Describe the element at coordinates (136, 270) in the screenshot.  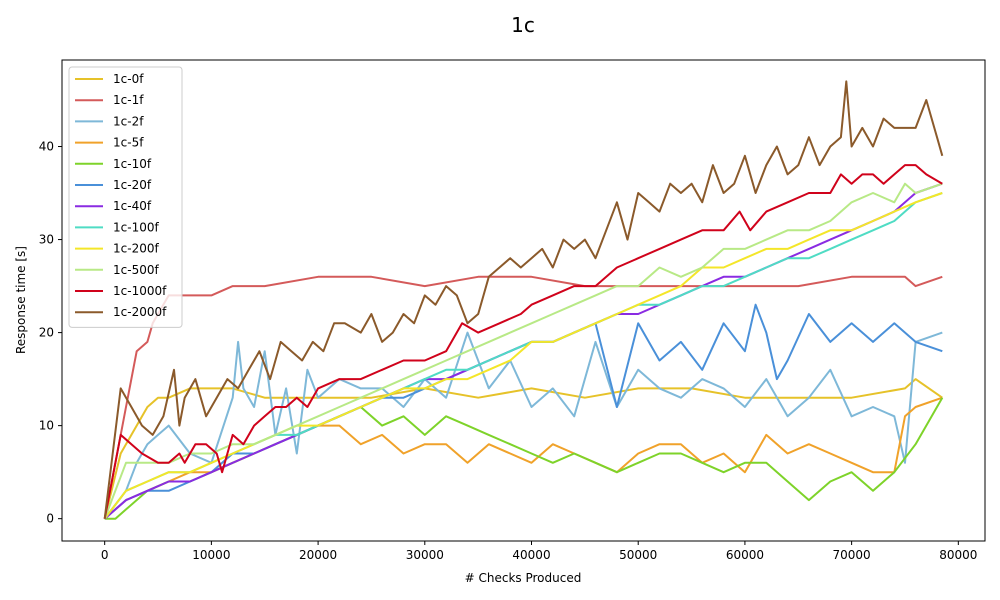
I see `legend-label: 1c-500f` at that location.